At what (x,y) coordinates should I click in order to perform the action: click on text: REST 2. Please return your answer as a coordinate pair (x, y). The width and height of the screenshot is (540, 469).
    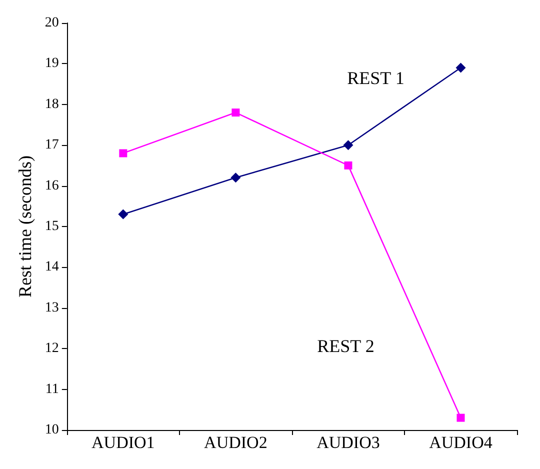
    Looking at the image, I should click on (345, 346).